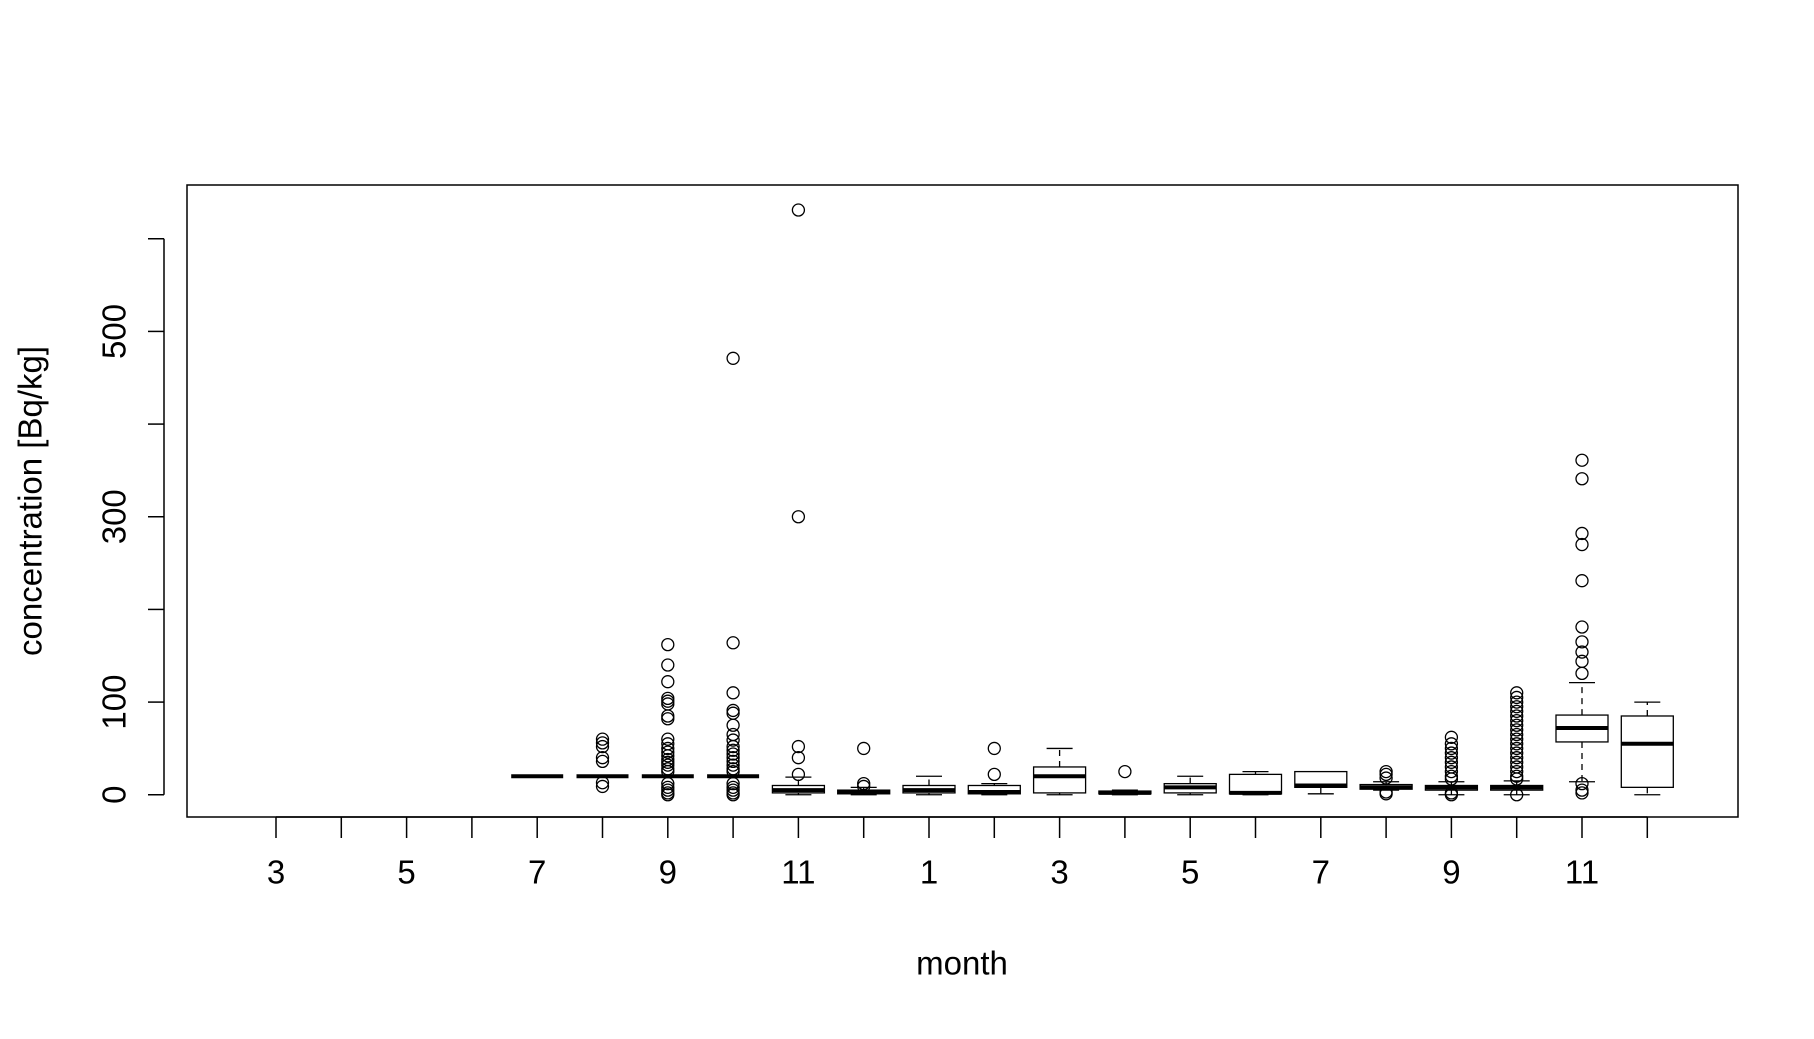 The image size is (1814, 1039). What do you see at coordinates (114, 795) in the screenshot?
I see `y-tick-label: 0` at bounding box center [114, 795].